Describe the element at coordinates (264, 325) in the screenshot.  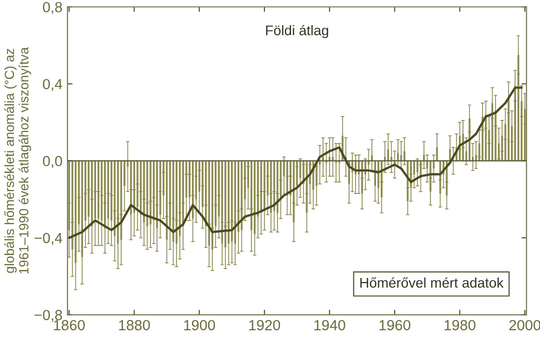
I see `x-tick-label: 1920` at that location.